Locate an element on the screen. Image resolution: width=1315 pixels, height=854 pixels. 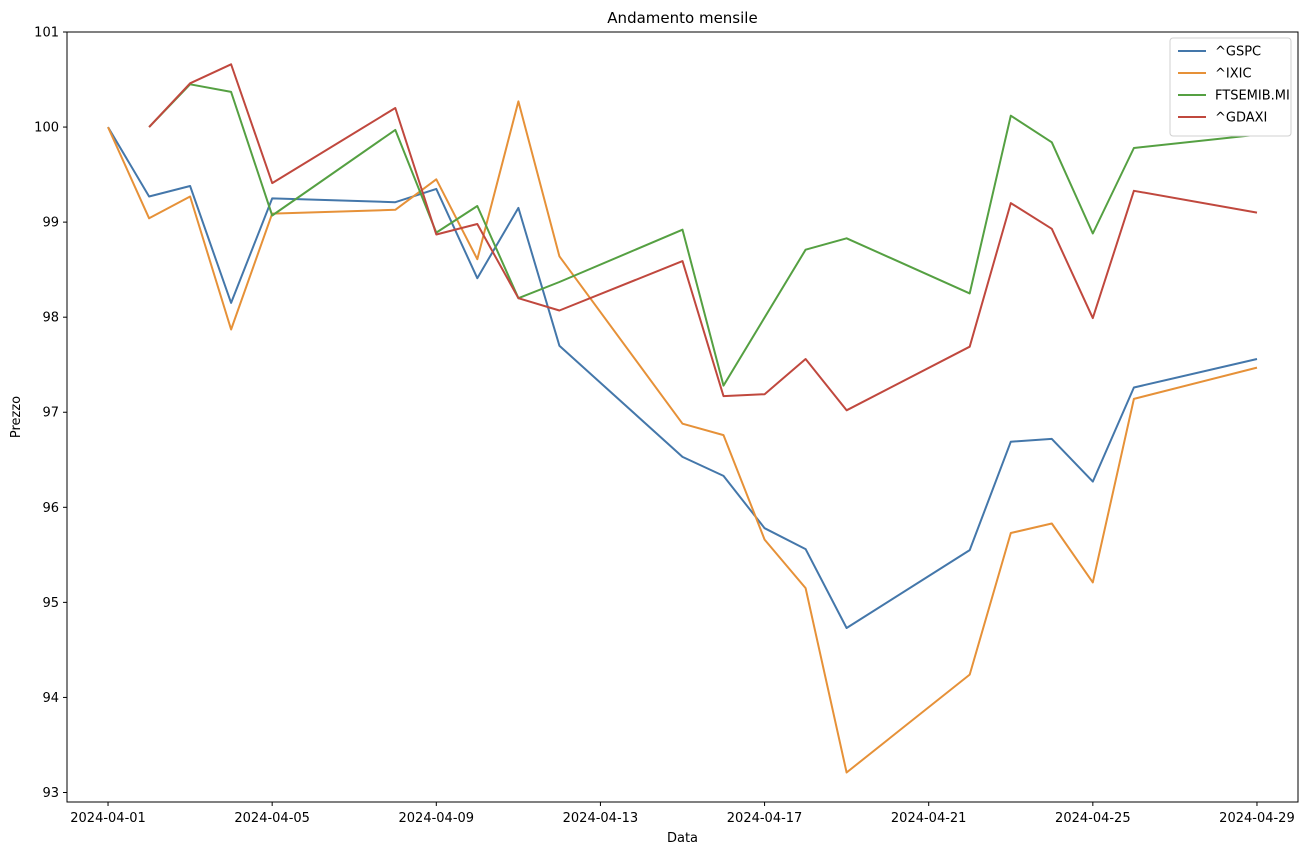
legend-label: ^GDAXI is located at coordinates (1241, 118).